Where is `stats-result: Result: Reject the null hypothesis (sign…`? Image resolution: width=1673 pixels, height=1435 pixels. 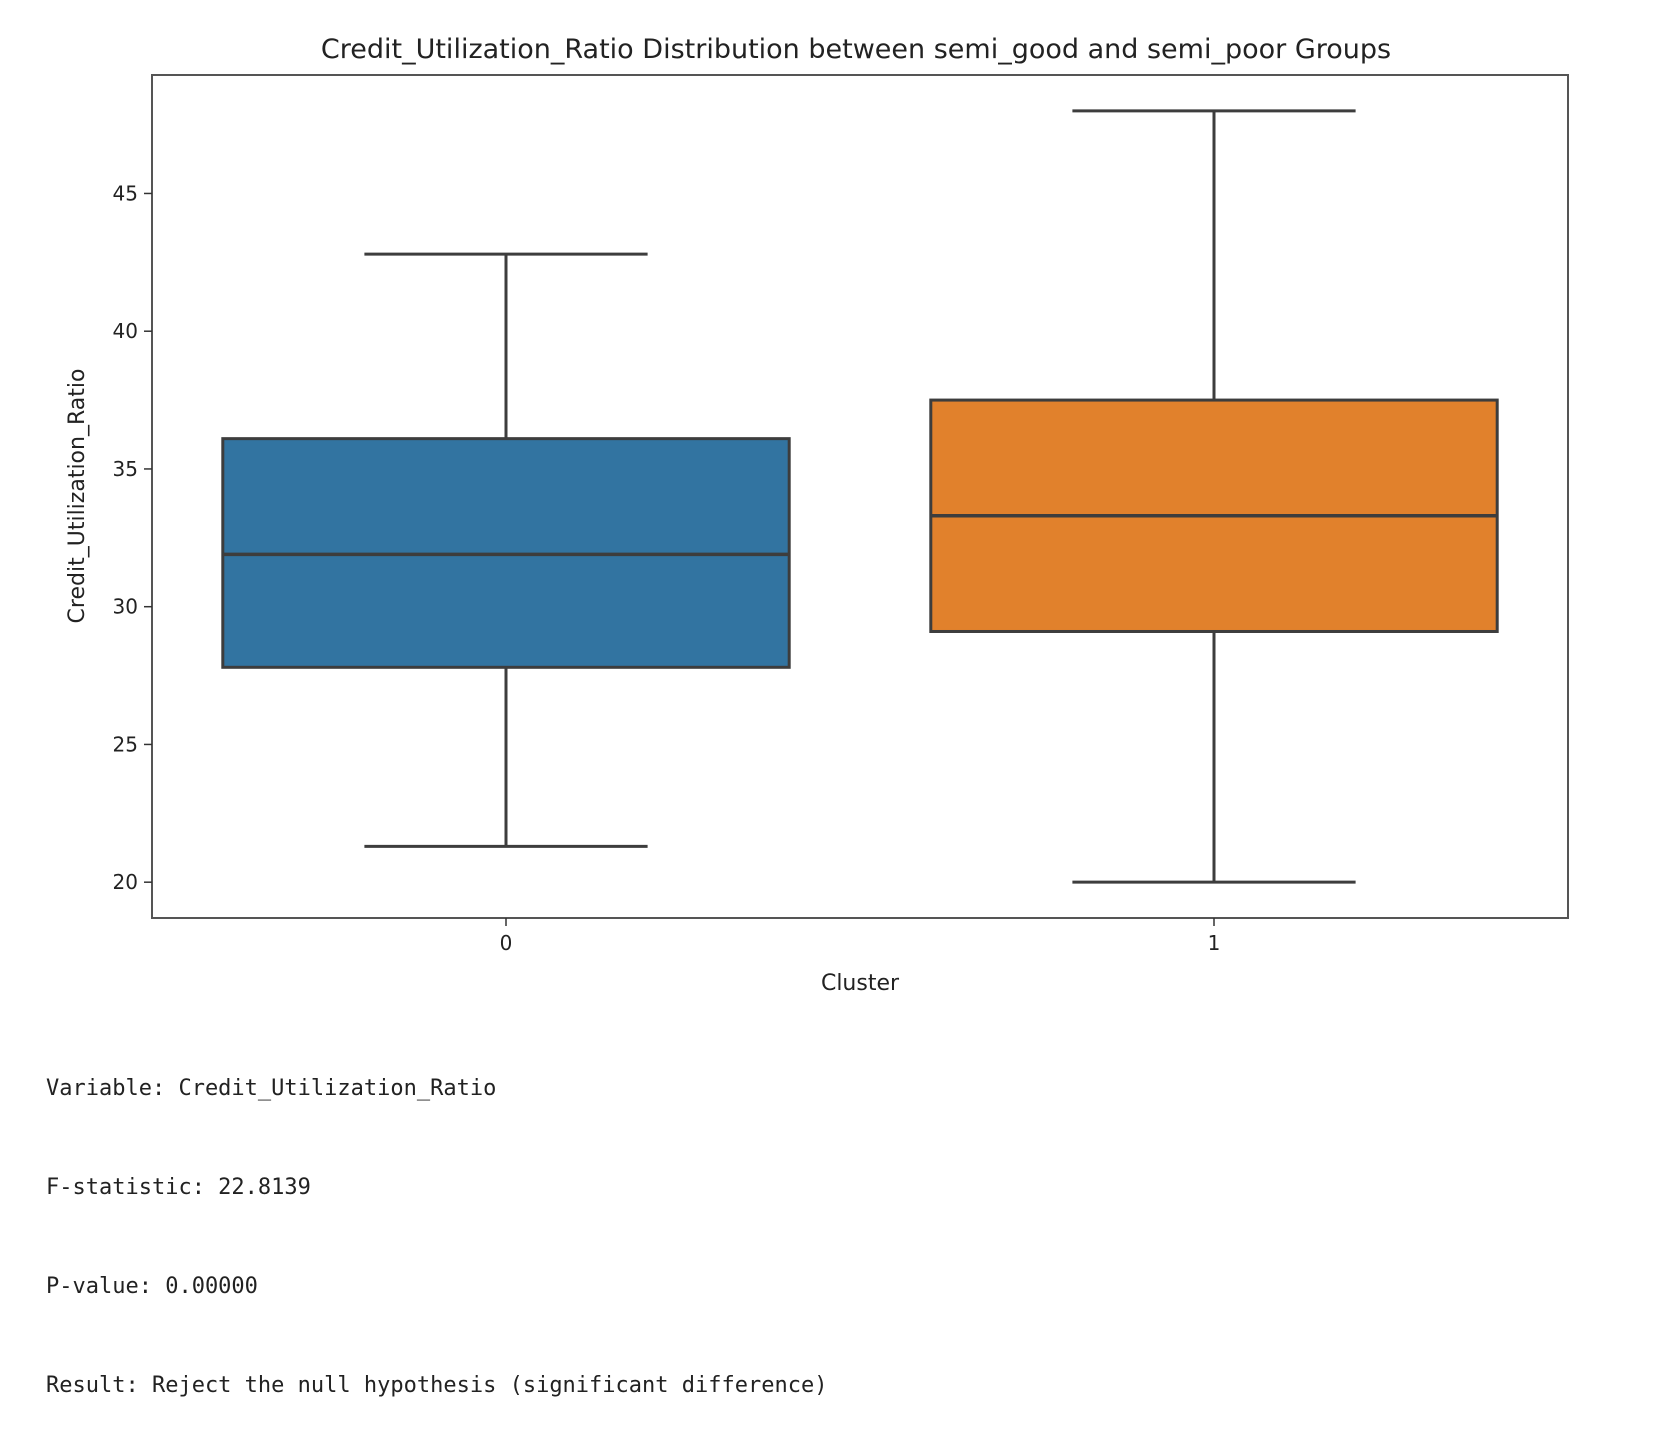
stats-result: Result: Reject the null hypothesis (sign… is located at coordinates (437, 1385).